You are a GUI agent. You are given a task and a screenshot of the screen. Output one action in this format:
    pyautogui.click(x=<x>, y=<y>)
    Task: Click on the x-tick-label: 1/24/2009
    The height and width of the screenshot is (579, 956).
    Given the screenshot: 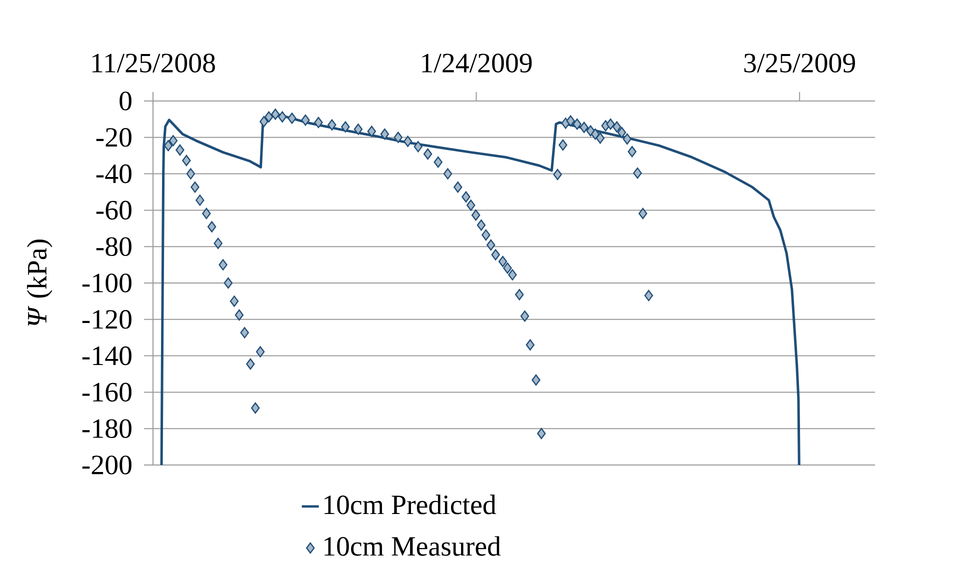 What is the action you would take?
    pyautogui.click(x=477, y=63)
    